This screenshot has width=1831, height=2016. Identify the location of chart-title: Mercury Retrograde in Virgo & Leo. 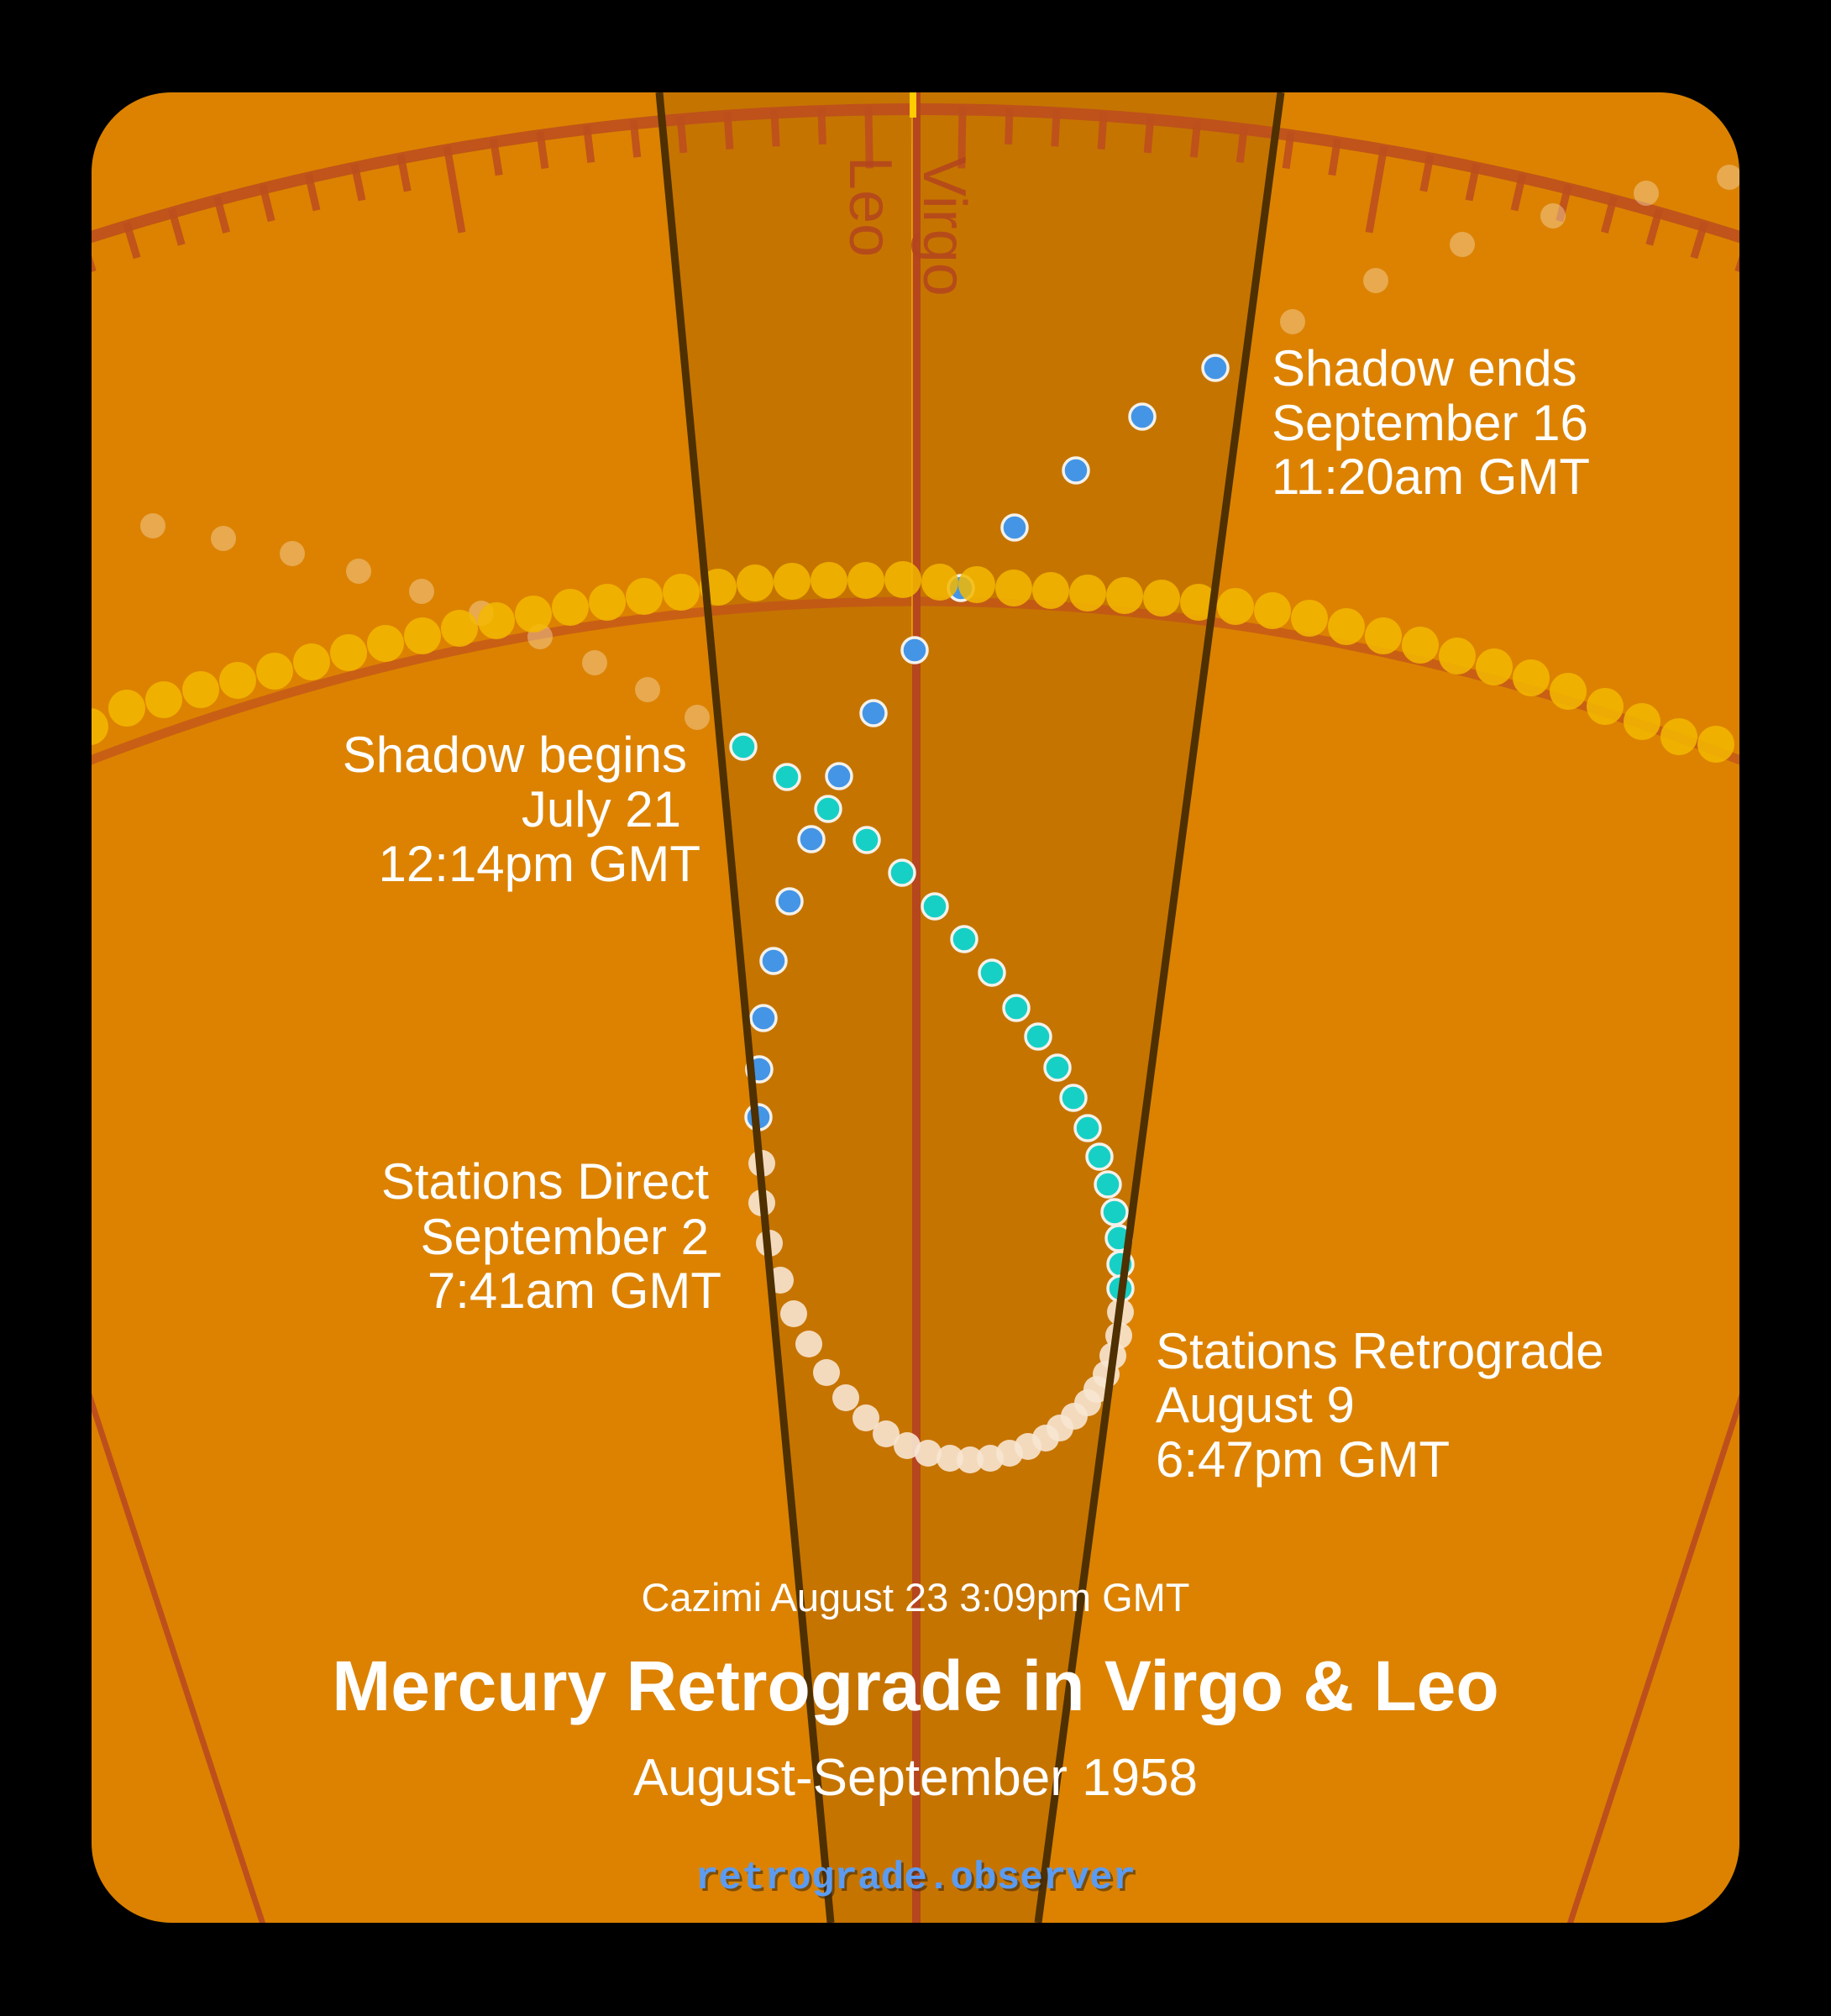
(915, 1685).